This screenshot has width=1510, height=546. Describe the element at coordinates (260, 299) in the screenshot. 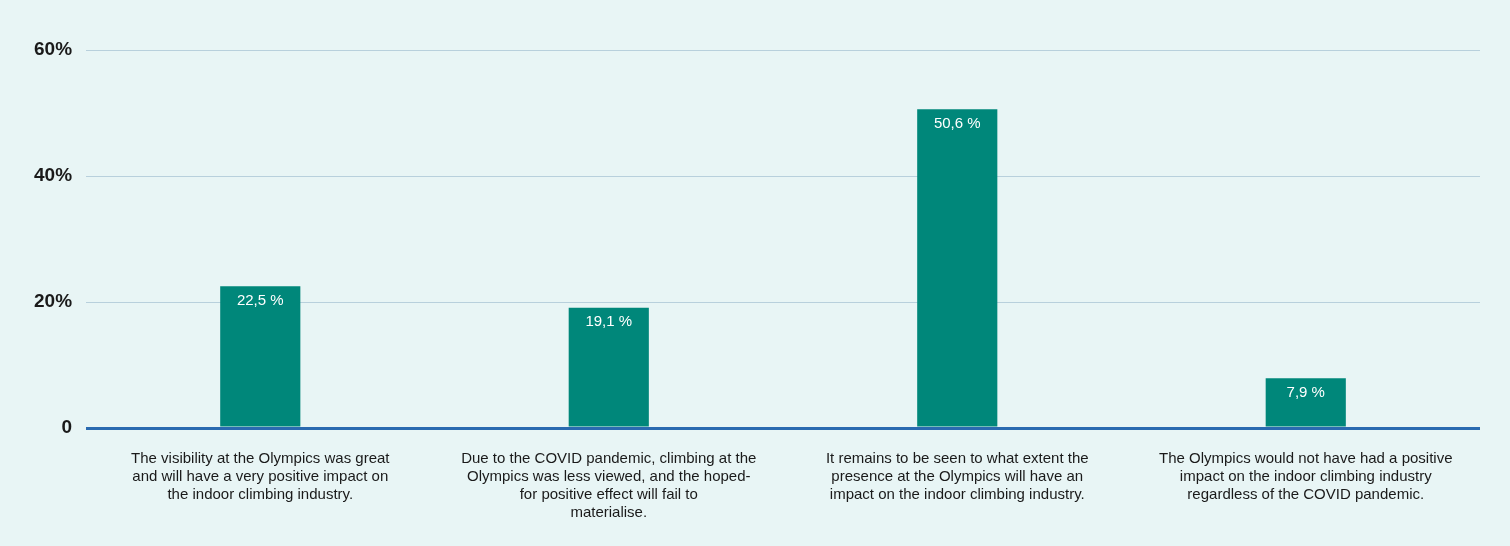

I see `data-label: 22,5 %` at that location.